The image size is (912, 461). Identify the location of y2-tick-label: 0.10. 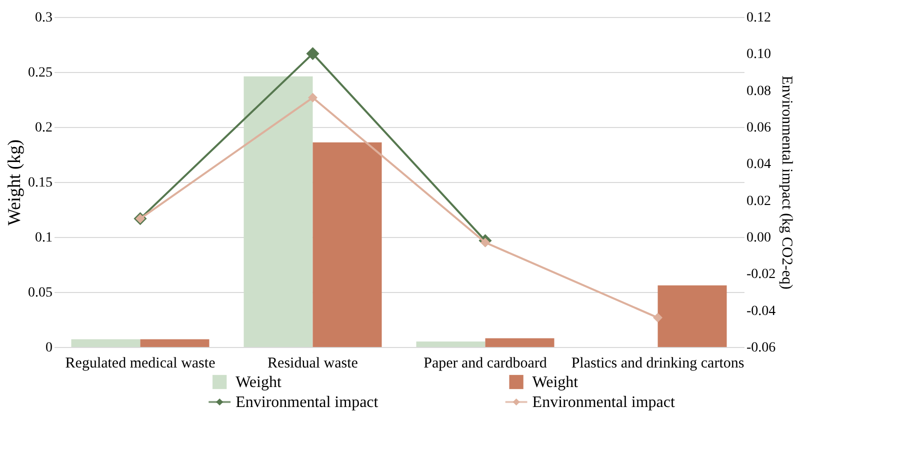
(758, 54).